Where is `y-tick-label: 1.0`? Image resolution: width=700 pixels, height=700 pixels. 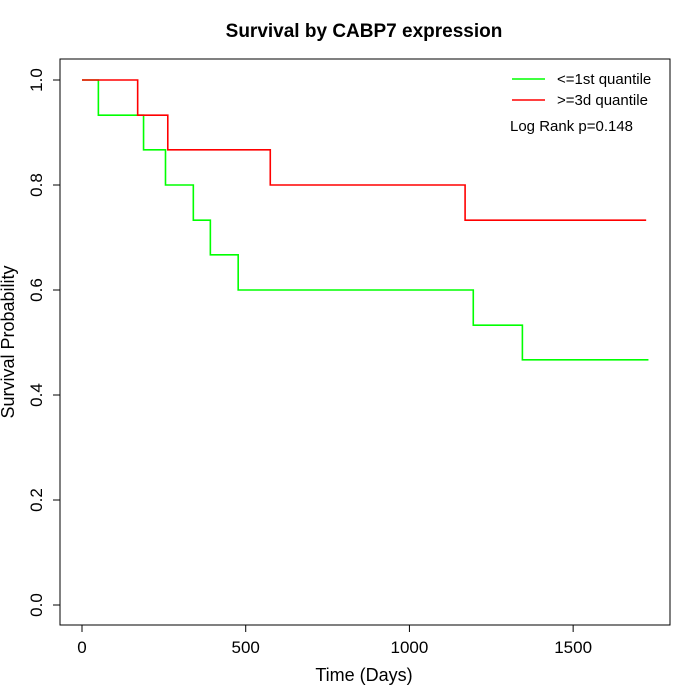 y-tick-label: 1.0 is located at coordinates (36, 80).